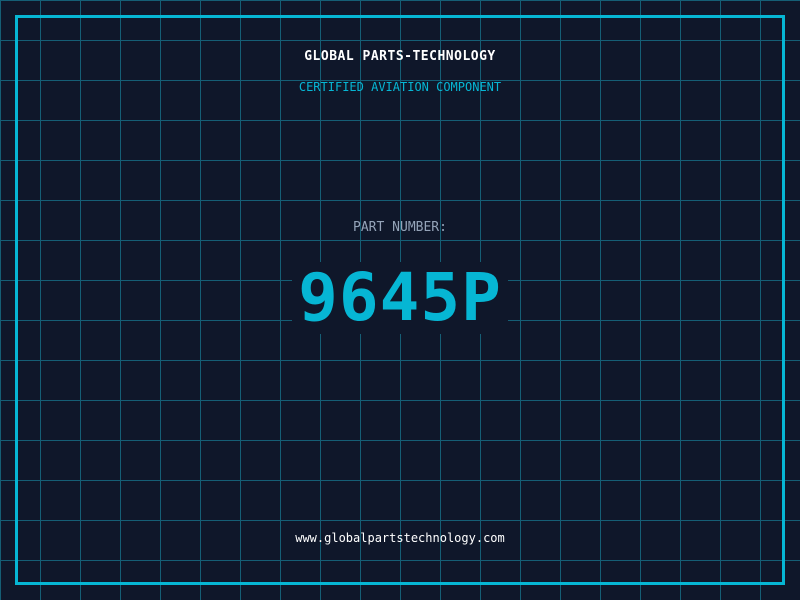  I want to click on website-url: www.globalpartstechnology.com, so click(400, 538).